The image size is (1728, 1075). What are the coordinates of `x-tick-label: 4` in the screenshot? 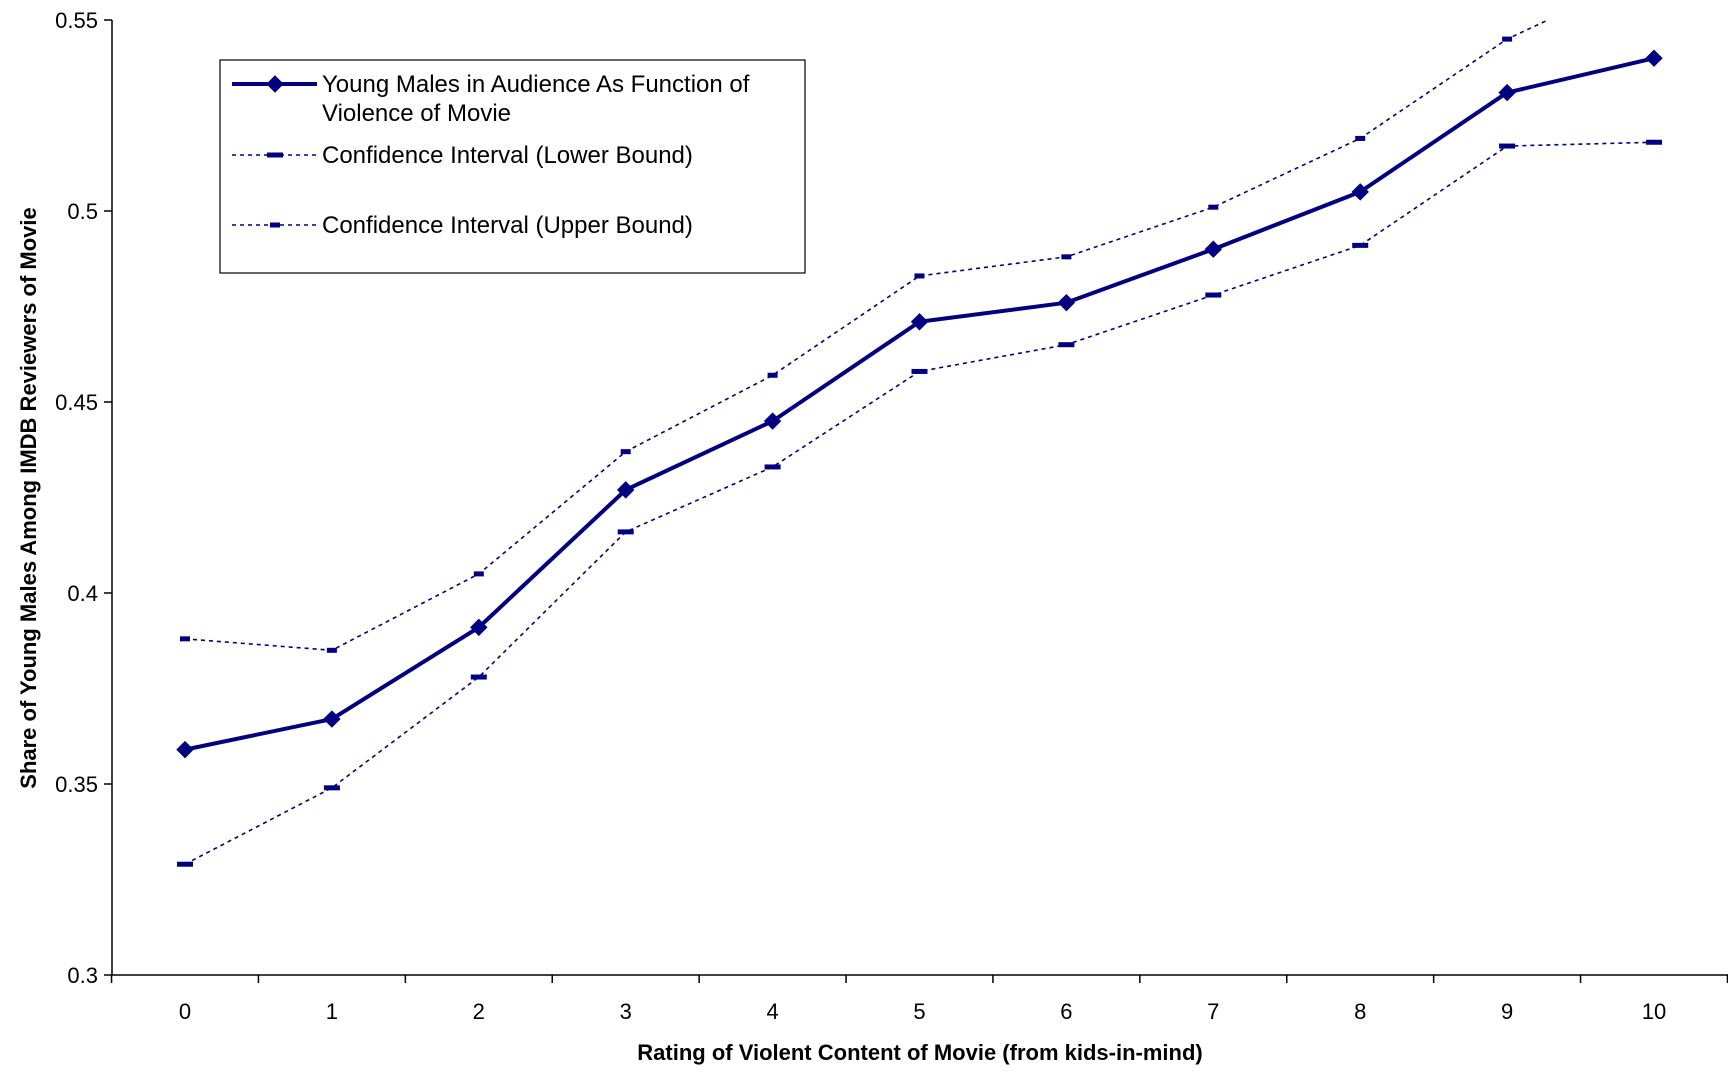 It's located at (772, 1011).